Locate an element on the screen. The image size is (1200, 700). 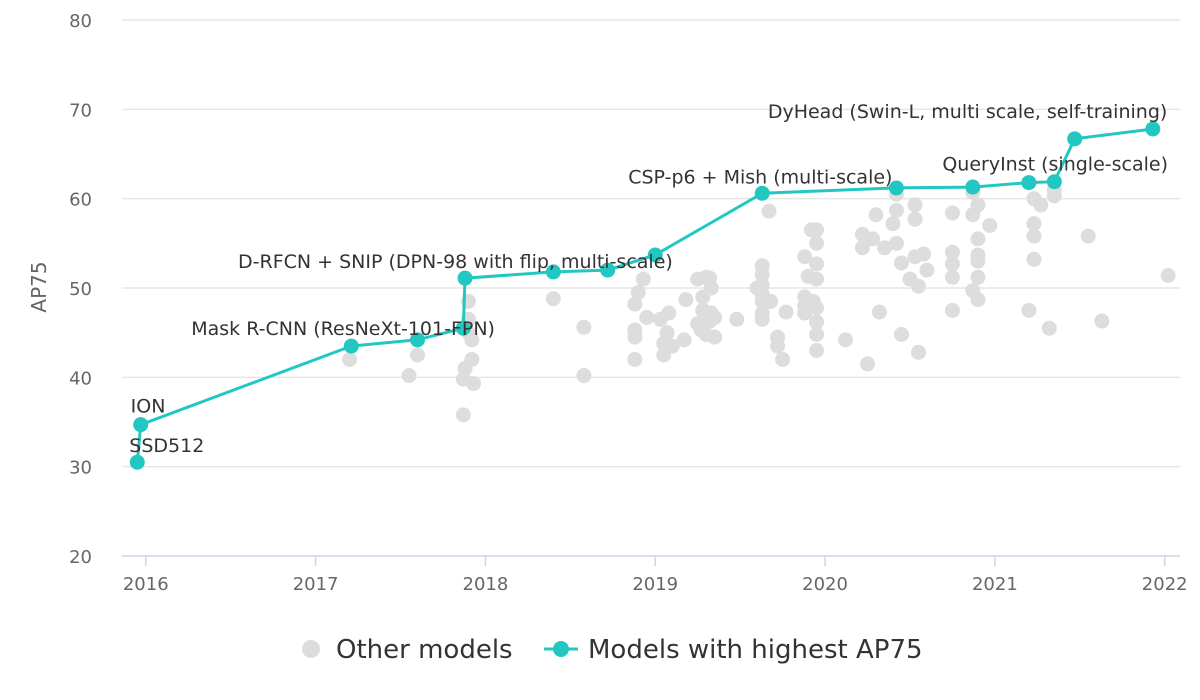
legend-item-other: Other models is located at coordinates (407, 650).